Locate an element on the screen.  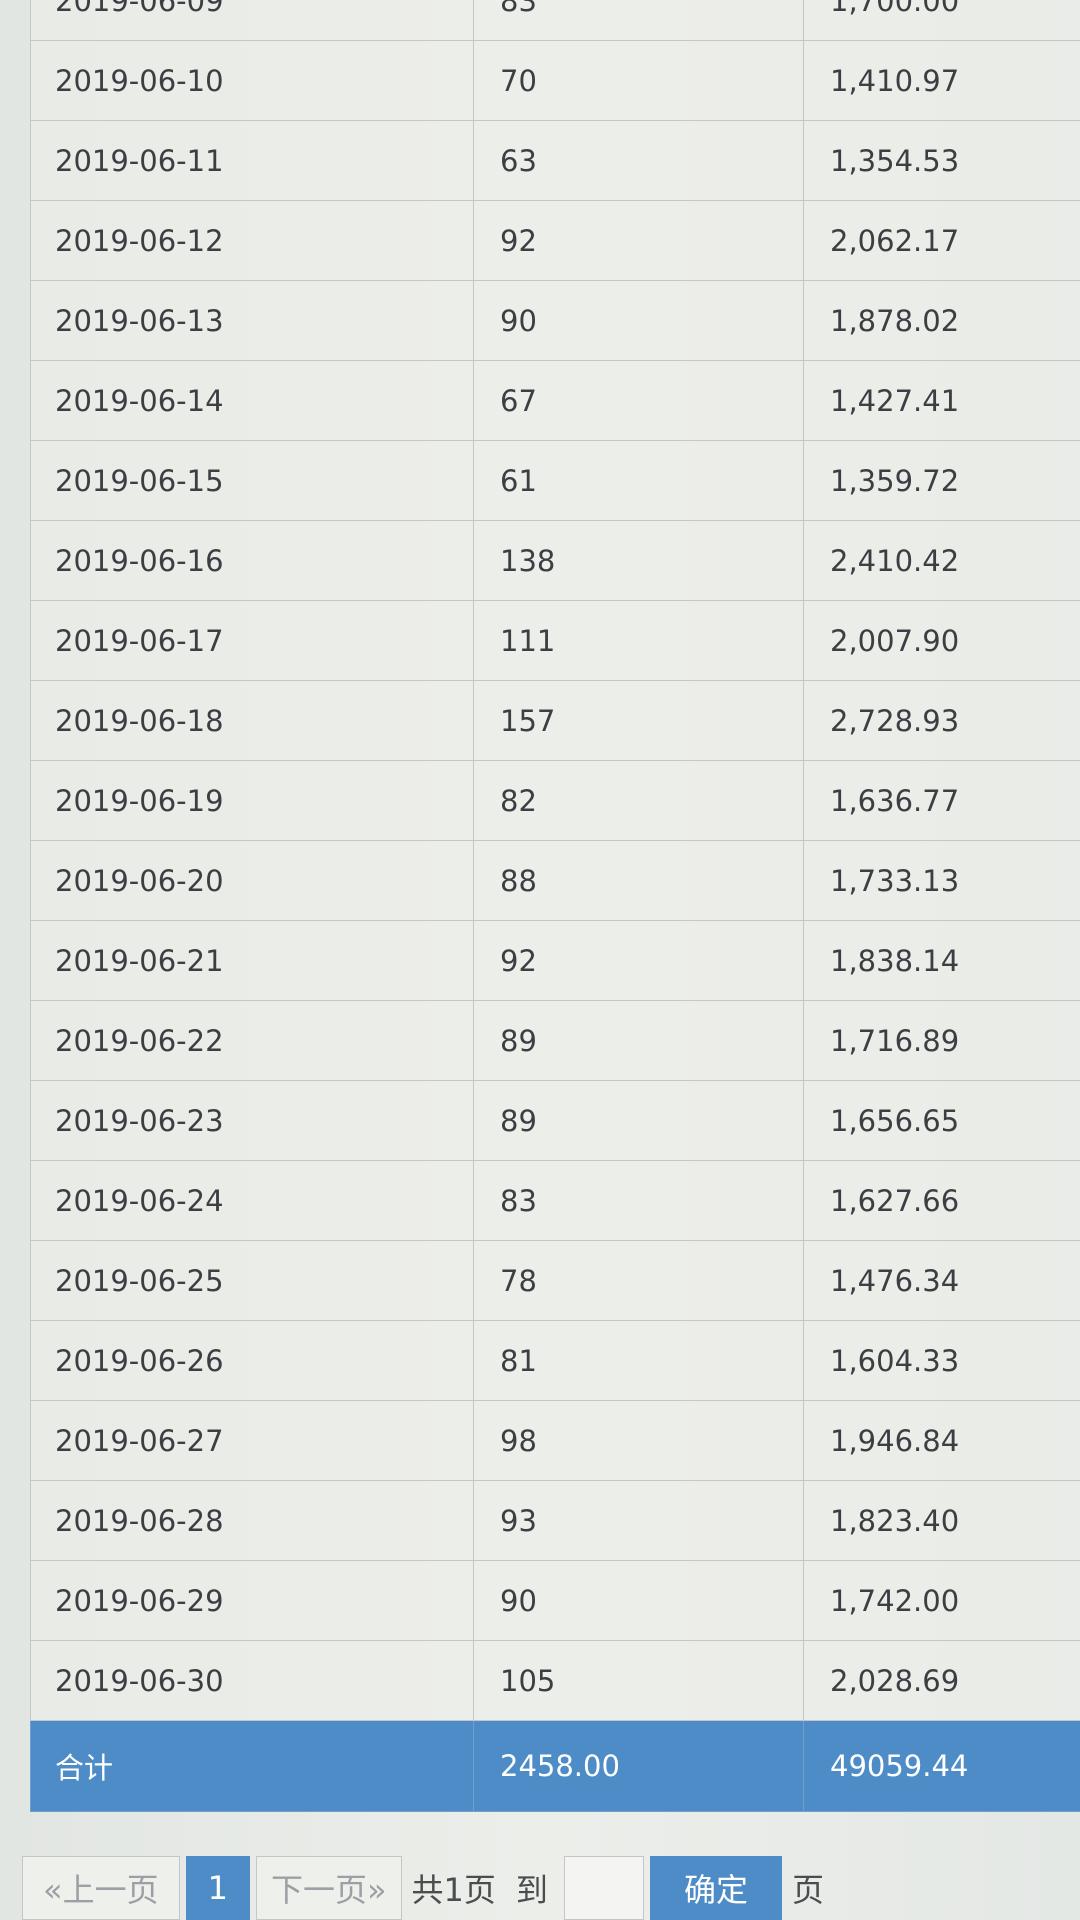
date-cell: 2019-06-13 is located at coordinates (252, 320).